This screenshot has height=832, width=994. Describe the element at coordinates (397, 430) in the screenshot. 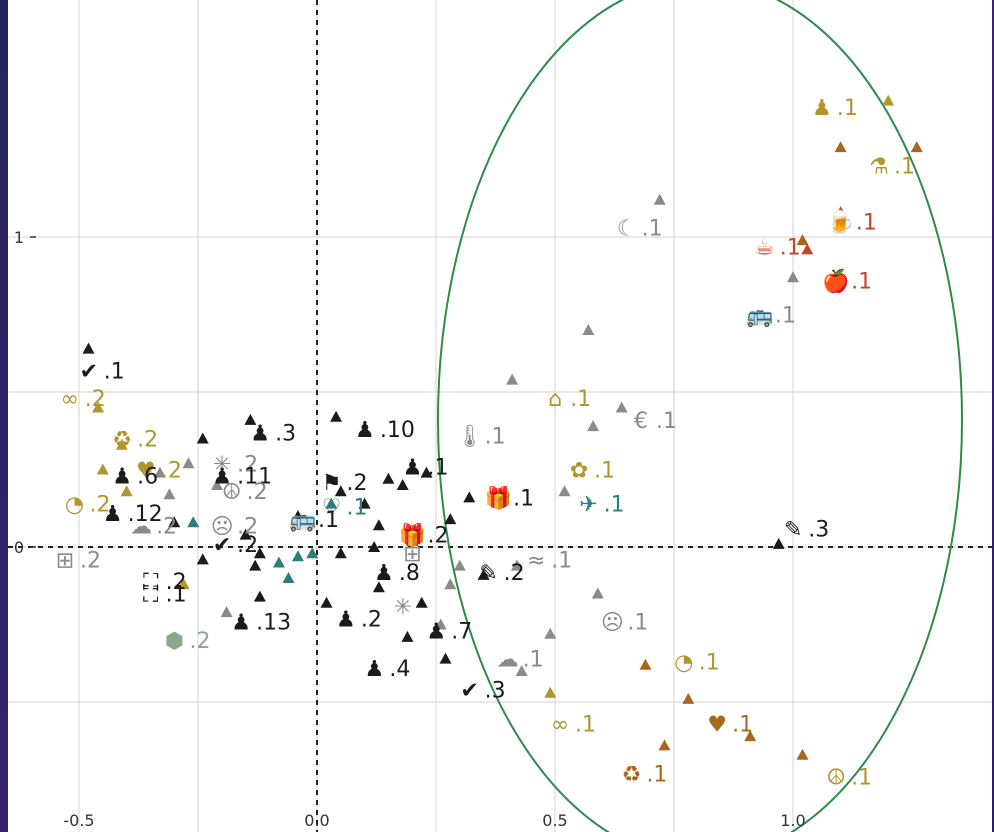

I see `point-label-text: .10` at that location.